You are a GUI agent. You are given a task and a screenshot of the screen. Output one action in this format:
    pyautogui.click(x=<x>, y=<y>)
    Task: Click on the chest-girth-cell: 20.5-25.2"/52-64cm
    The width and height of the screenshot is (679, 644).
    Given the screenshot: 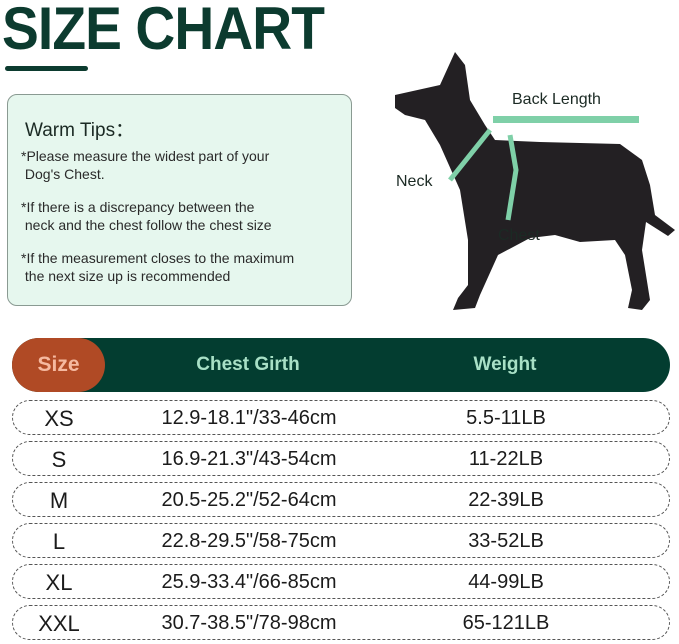 What is the action you would take?
    pyautogui.click(x=249, y=500)
    